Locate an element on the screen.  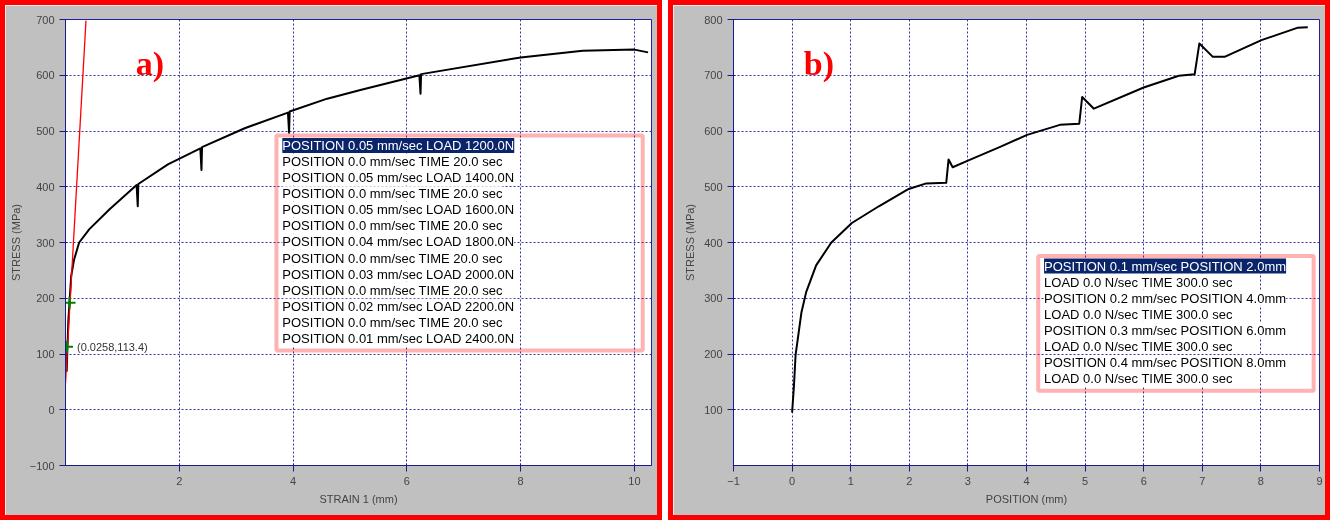
x-tick-label: 7 is located at coordinates (1202, 480).